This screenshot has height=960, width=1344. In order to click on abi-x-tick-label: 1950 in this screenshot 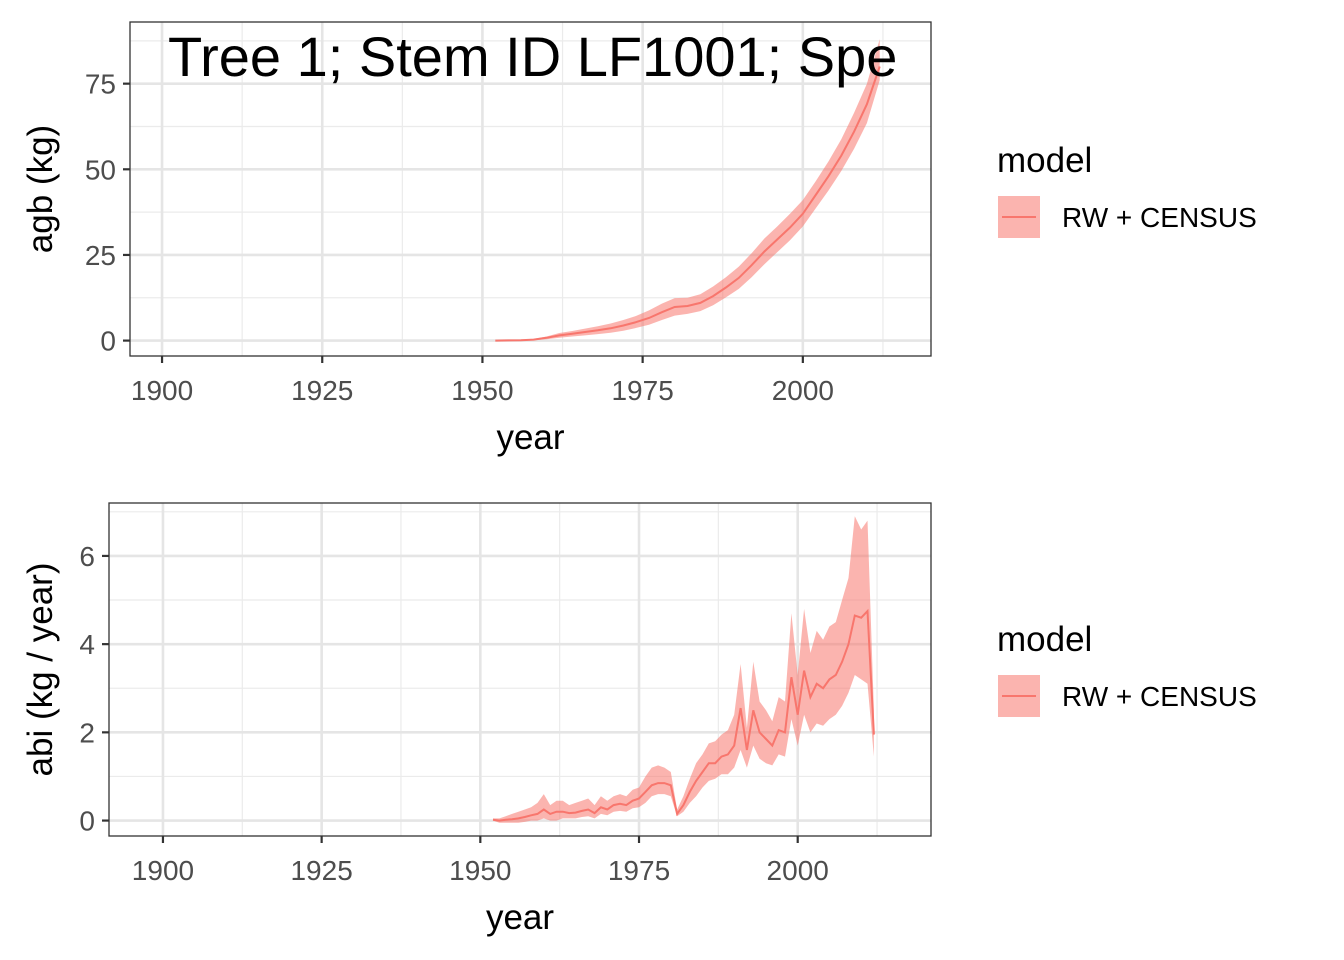, I will do `click(480, 870)`.